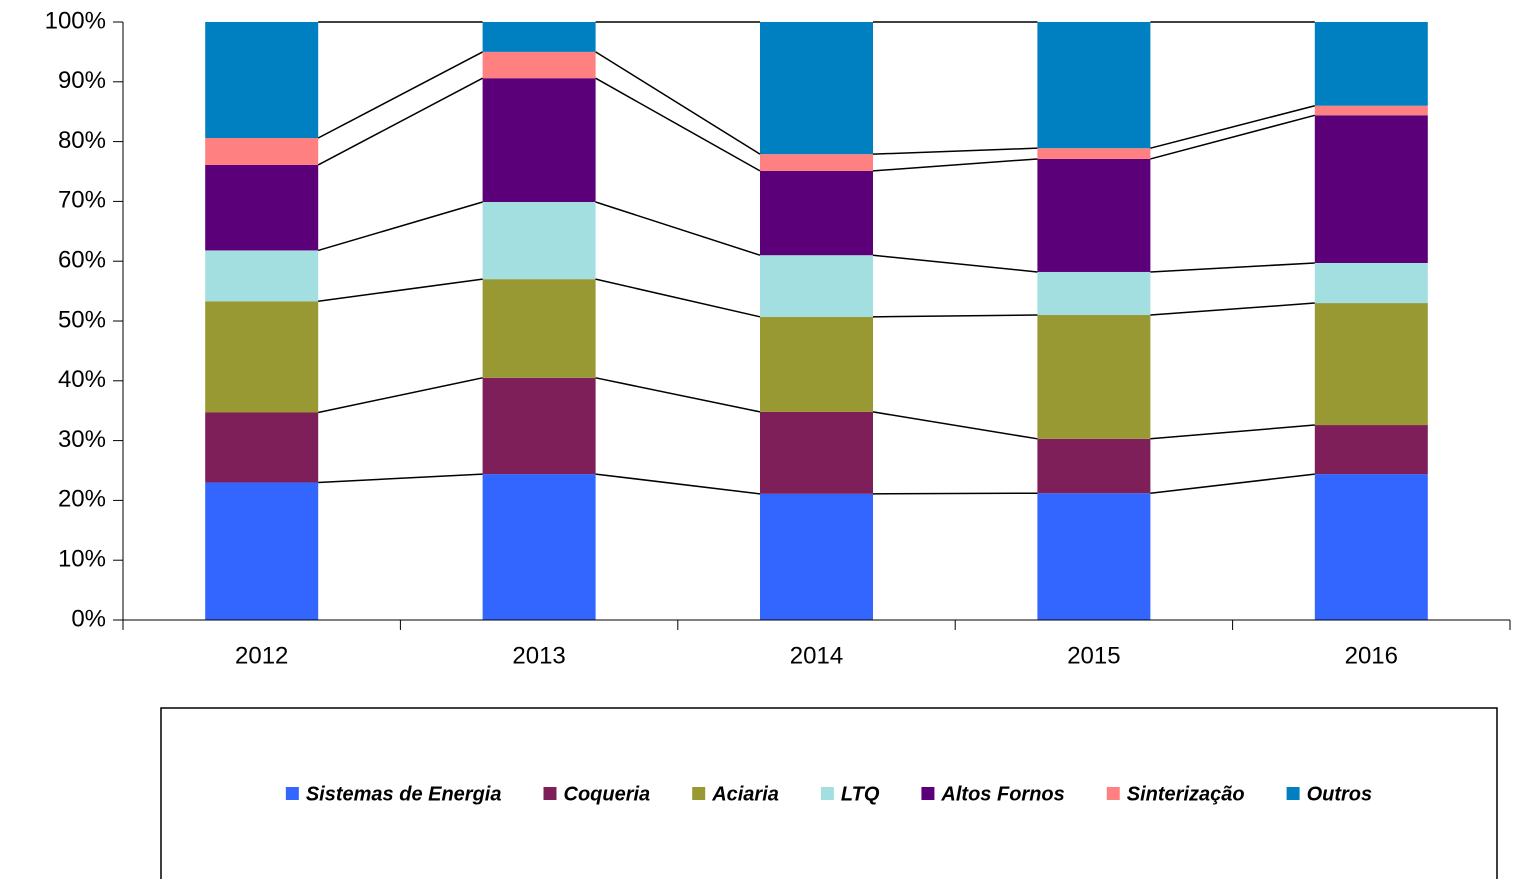 Image resolution: width=1526 pixels, height=879 pixels. What do you see at coordinates (82, 559) in the screenshot?
I see `y-tick-label: 10%` at bounding box center [82, 559].